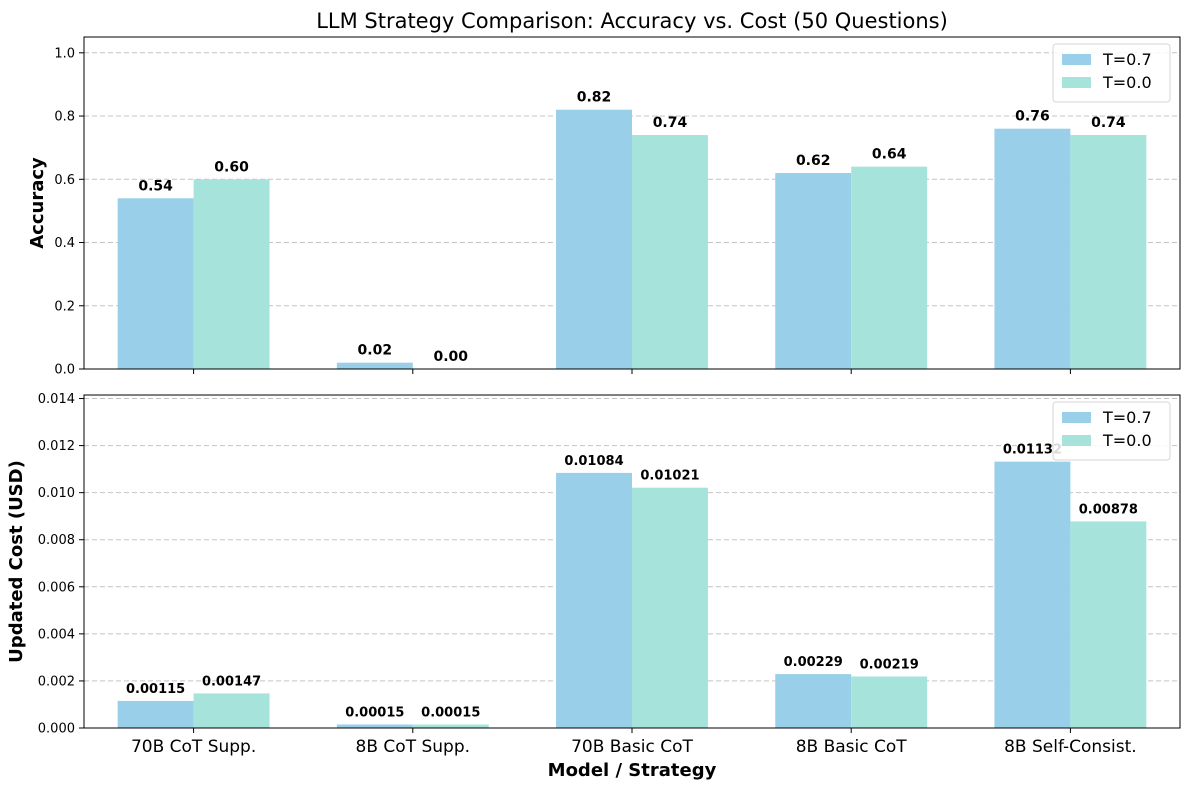  Describe the element at coordinates (56, 634) in the screenshot. I see `y-tick-label: 0.004` at that location.